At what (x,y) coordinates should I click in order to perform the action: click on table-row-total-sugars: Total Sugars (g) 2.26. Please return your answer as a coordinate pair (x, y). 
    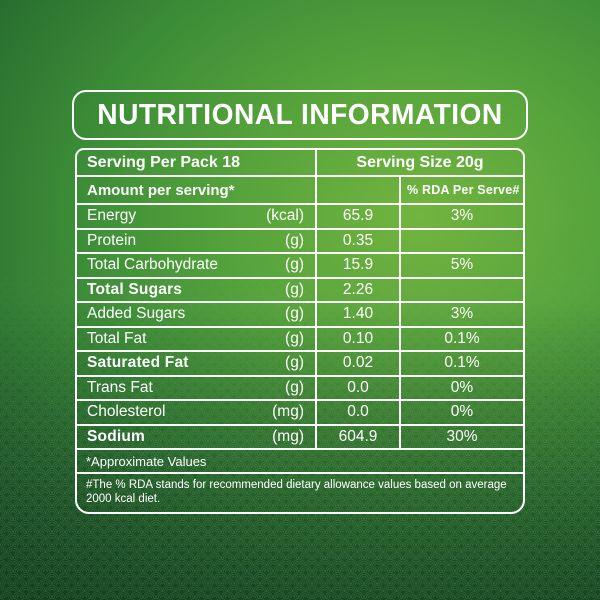
    Looking at the image, I should click on (300, 288).